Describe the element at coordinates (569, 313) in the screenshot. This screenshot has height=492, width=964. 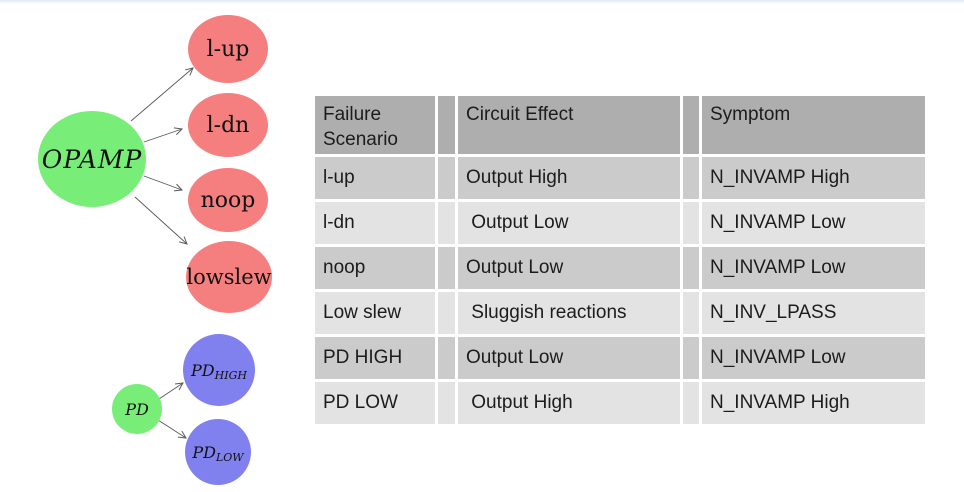
I see `table-cell-effect: Sluggish reactions` at that location.